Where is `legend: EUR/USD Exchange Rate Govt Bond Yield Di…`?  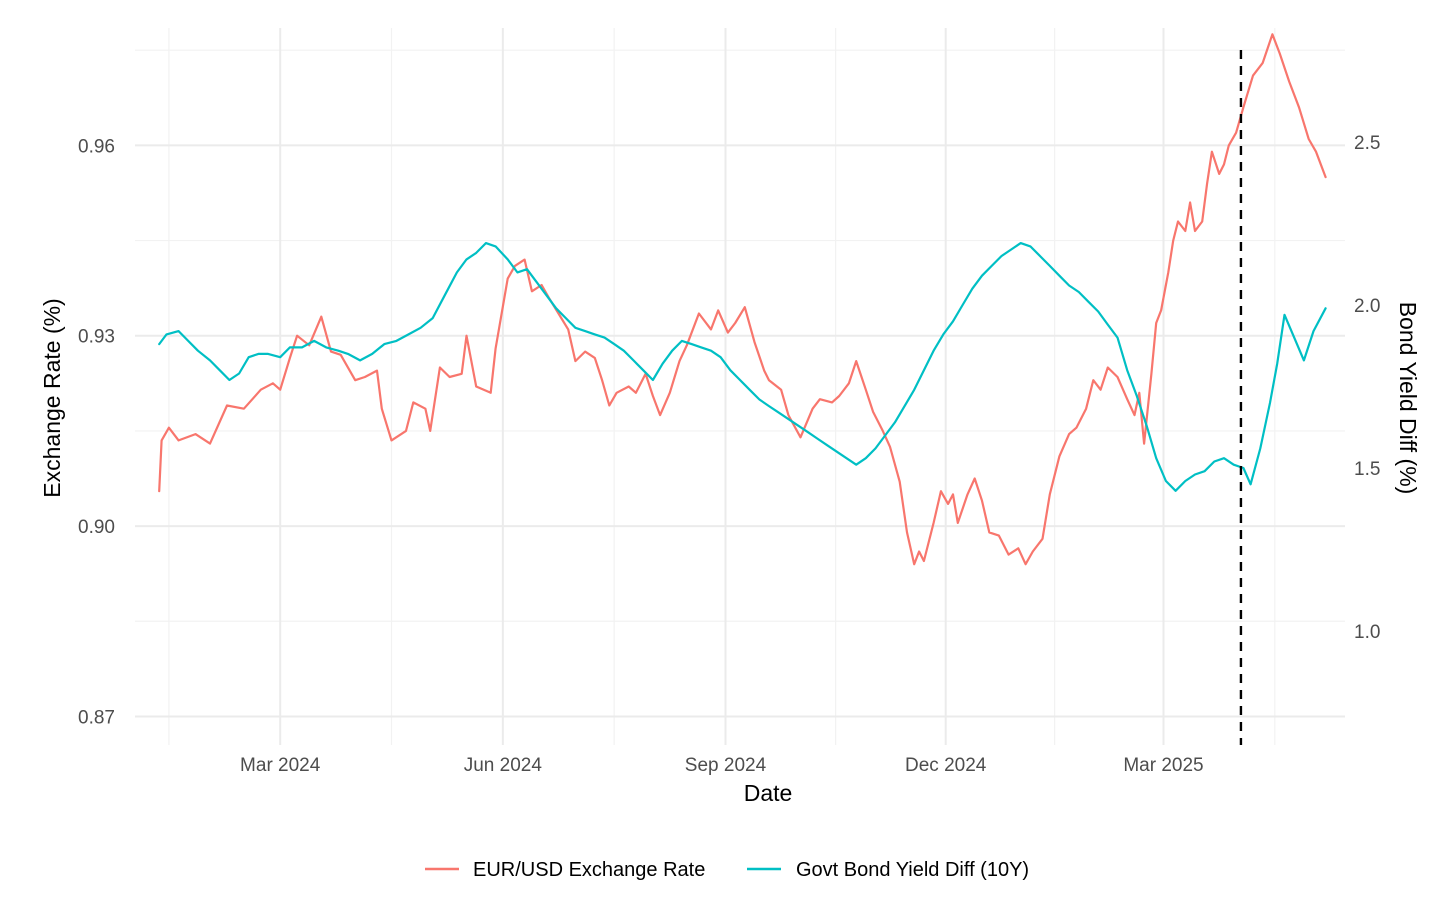
legend: EUR/USD Exchange Rate Govt Bond Yield Di… is located at coordinates (727, 870).